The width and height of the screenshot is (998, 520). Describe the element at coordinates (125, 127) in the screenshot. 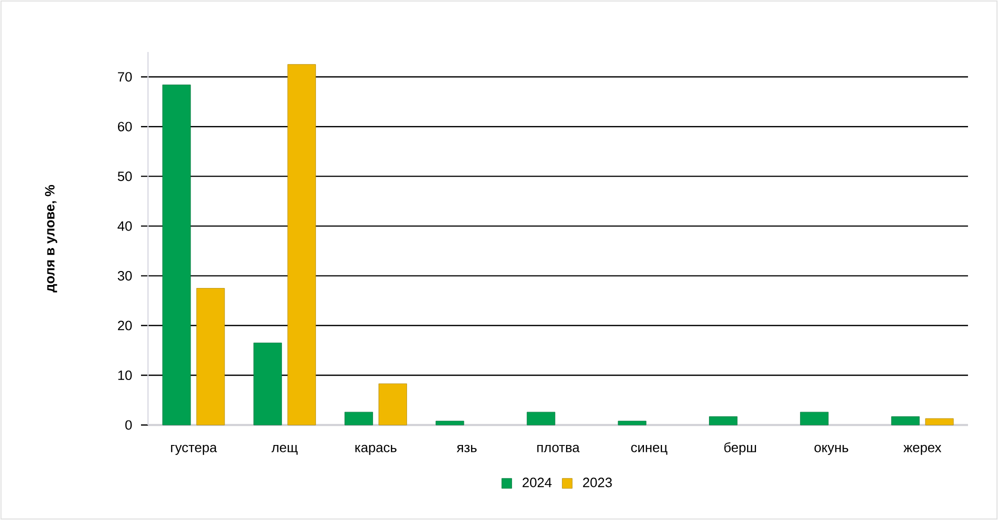

I see `y-tick-label: 60` at that location.